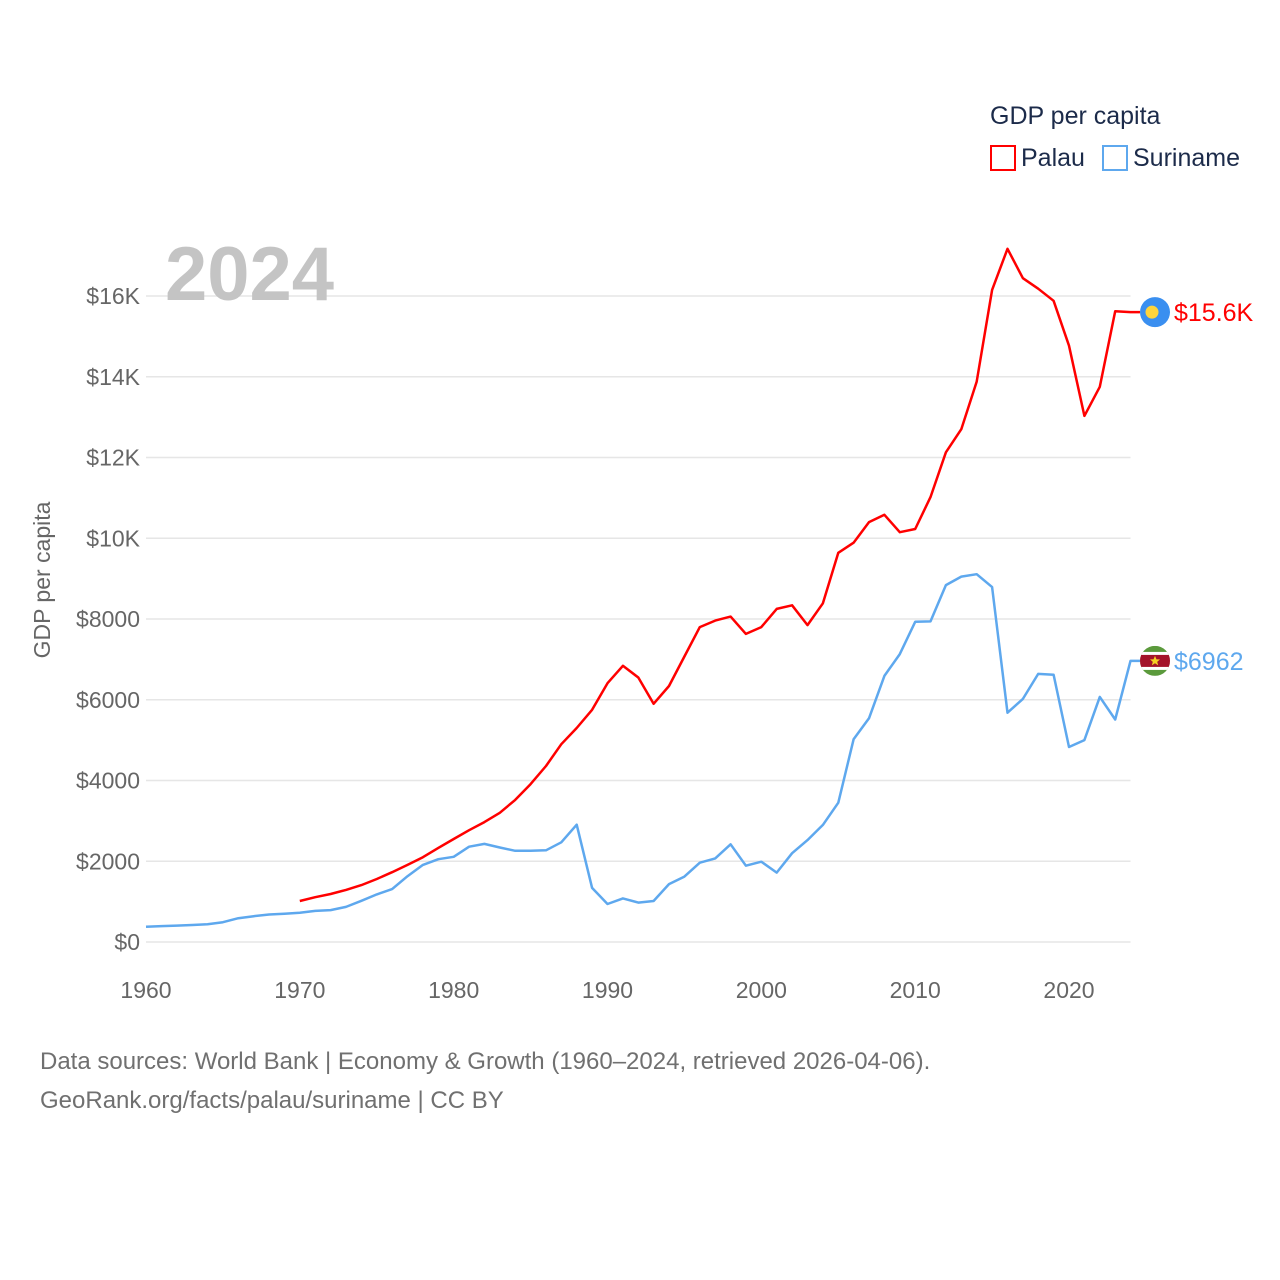 The image size is (1280, 1280). I want to click on legend-label-palau: Palau, so click(1053, 158).